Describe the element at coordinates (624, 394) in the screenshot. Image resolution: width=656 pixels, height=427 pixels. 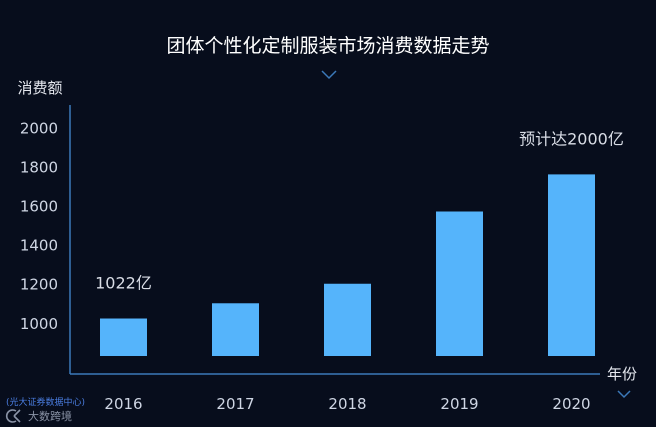
I see `x-axis-chevron-icon` at that location.